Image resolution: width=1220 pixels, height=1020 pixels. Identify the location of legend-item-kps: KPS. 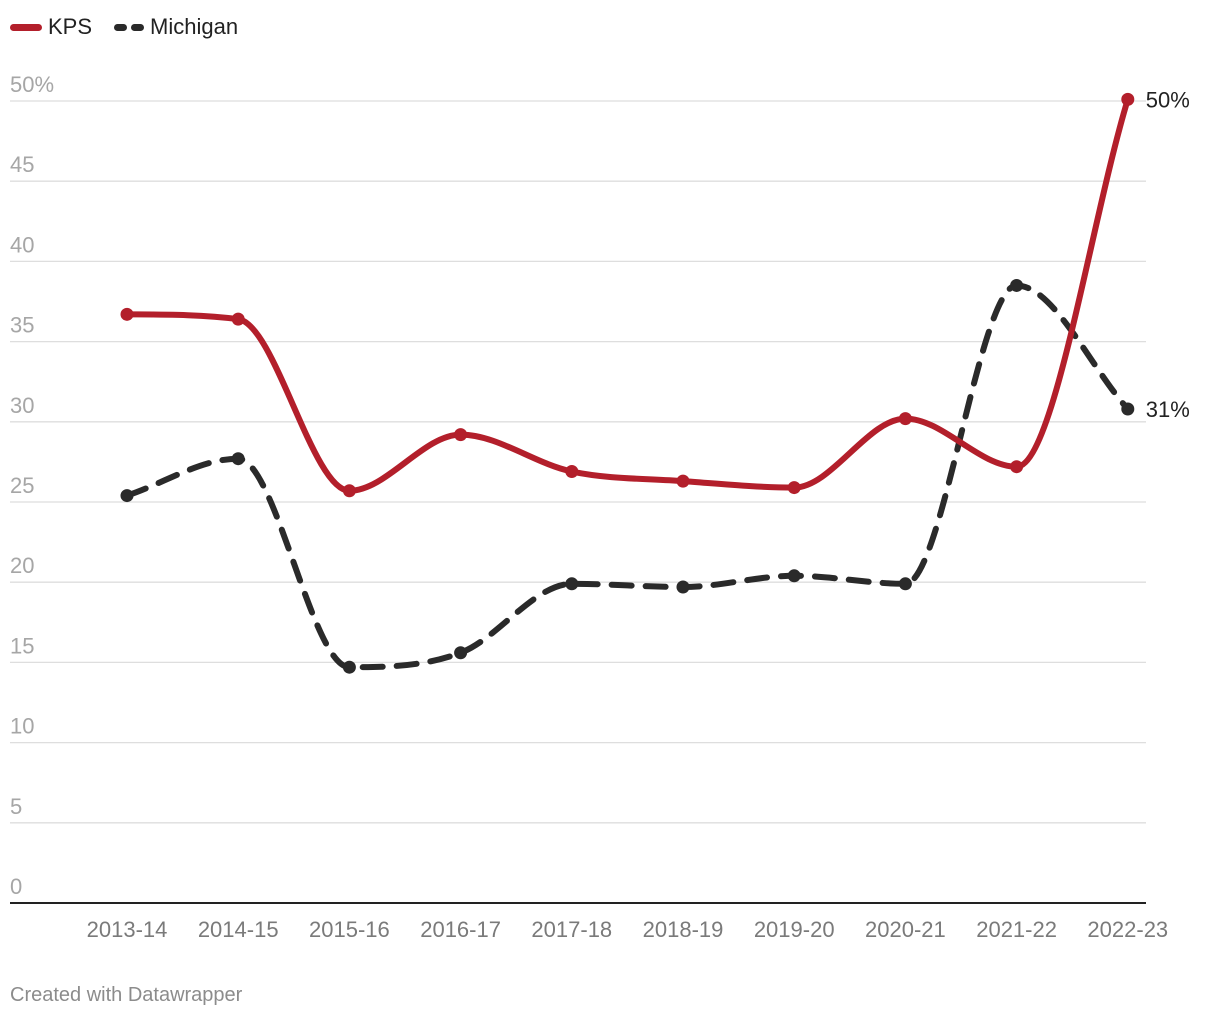
(51, 27).